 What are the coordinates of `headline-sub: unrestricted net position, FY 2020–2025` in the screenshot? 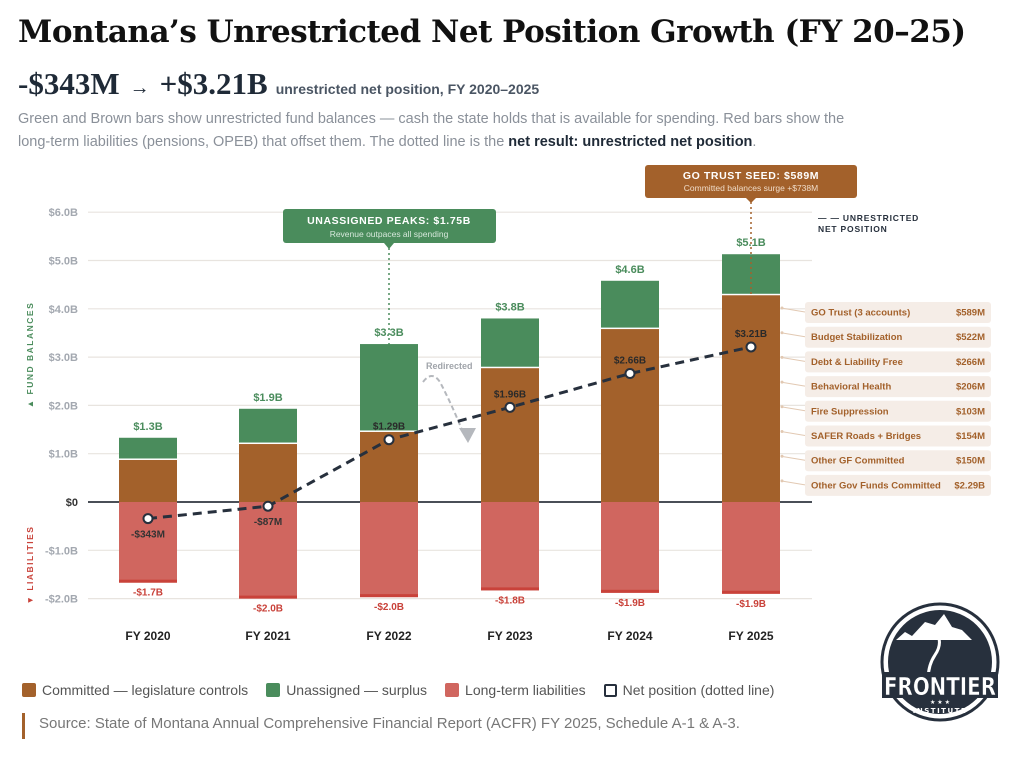 It's located at (407, 89).